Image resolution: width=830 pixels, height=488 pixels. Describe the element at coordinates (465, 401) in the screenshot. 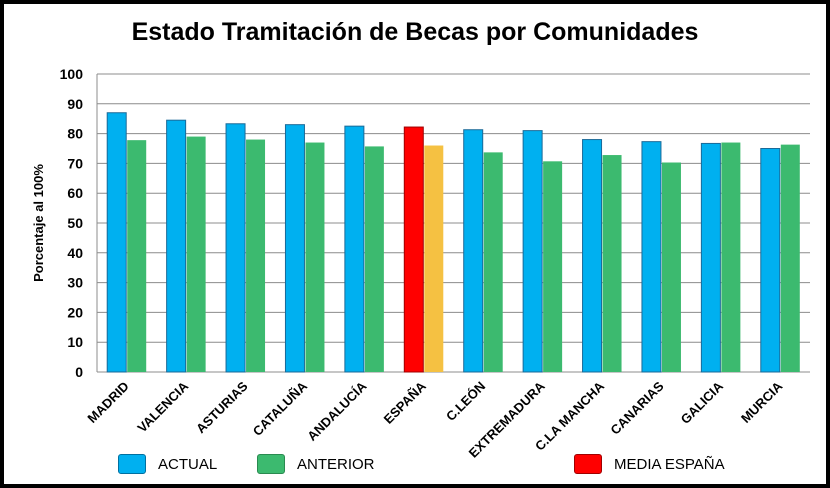

I see `x-tick-label: C.LEÓN` at that location.